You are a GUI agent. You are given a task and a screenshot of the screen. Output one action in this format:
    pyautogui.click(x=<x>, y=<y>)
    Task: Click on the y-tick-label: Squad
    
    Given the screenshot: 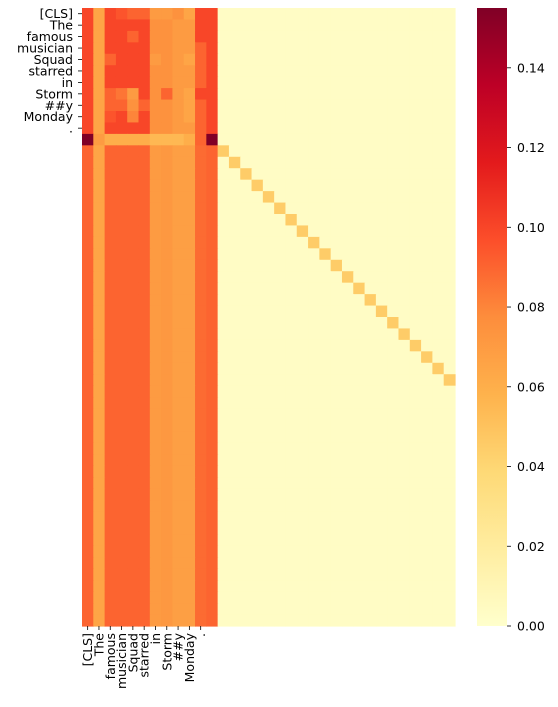 What is the action you would take?
    pyautogui.click(x=53, y=59)
    